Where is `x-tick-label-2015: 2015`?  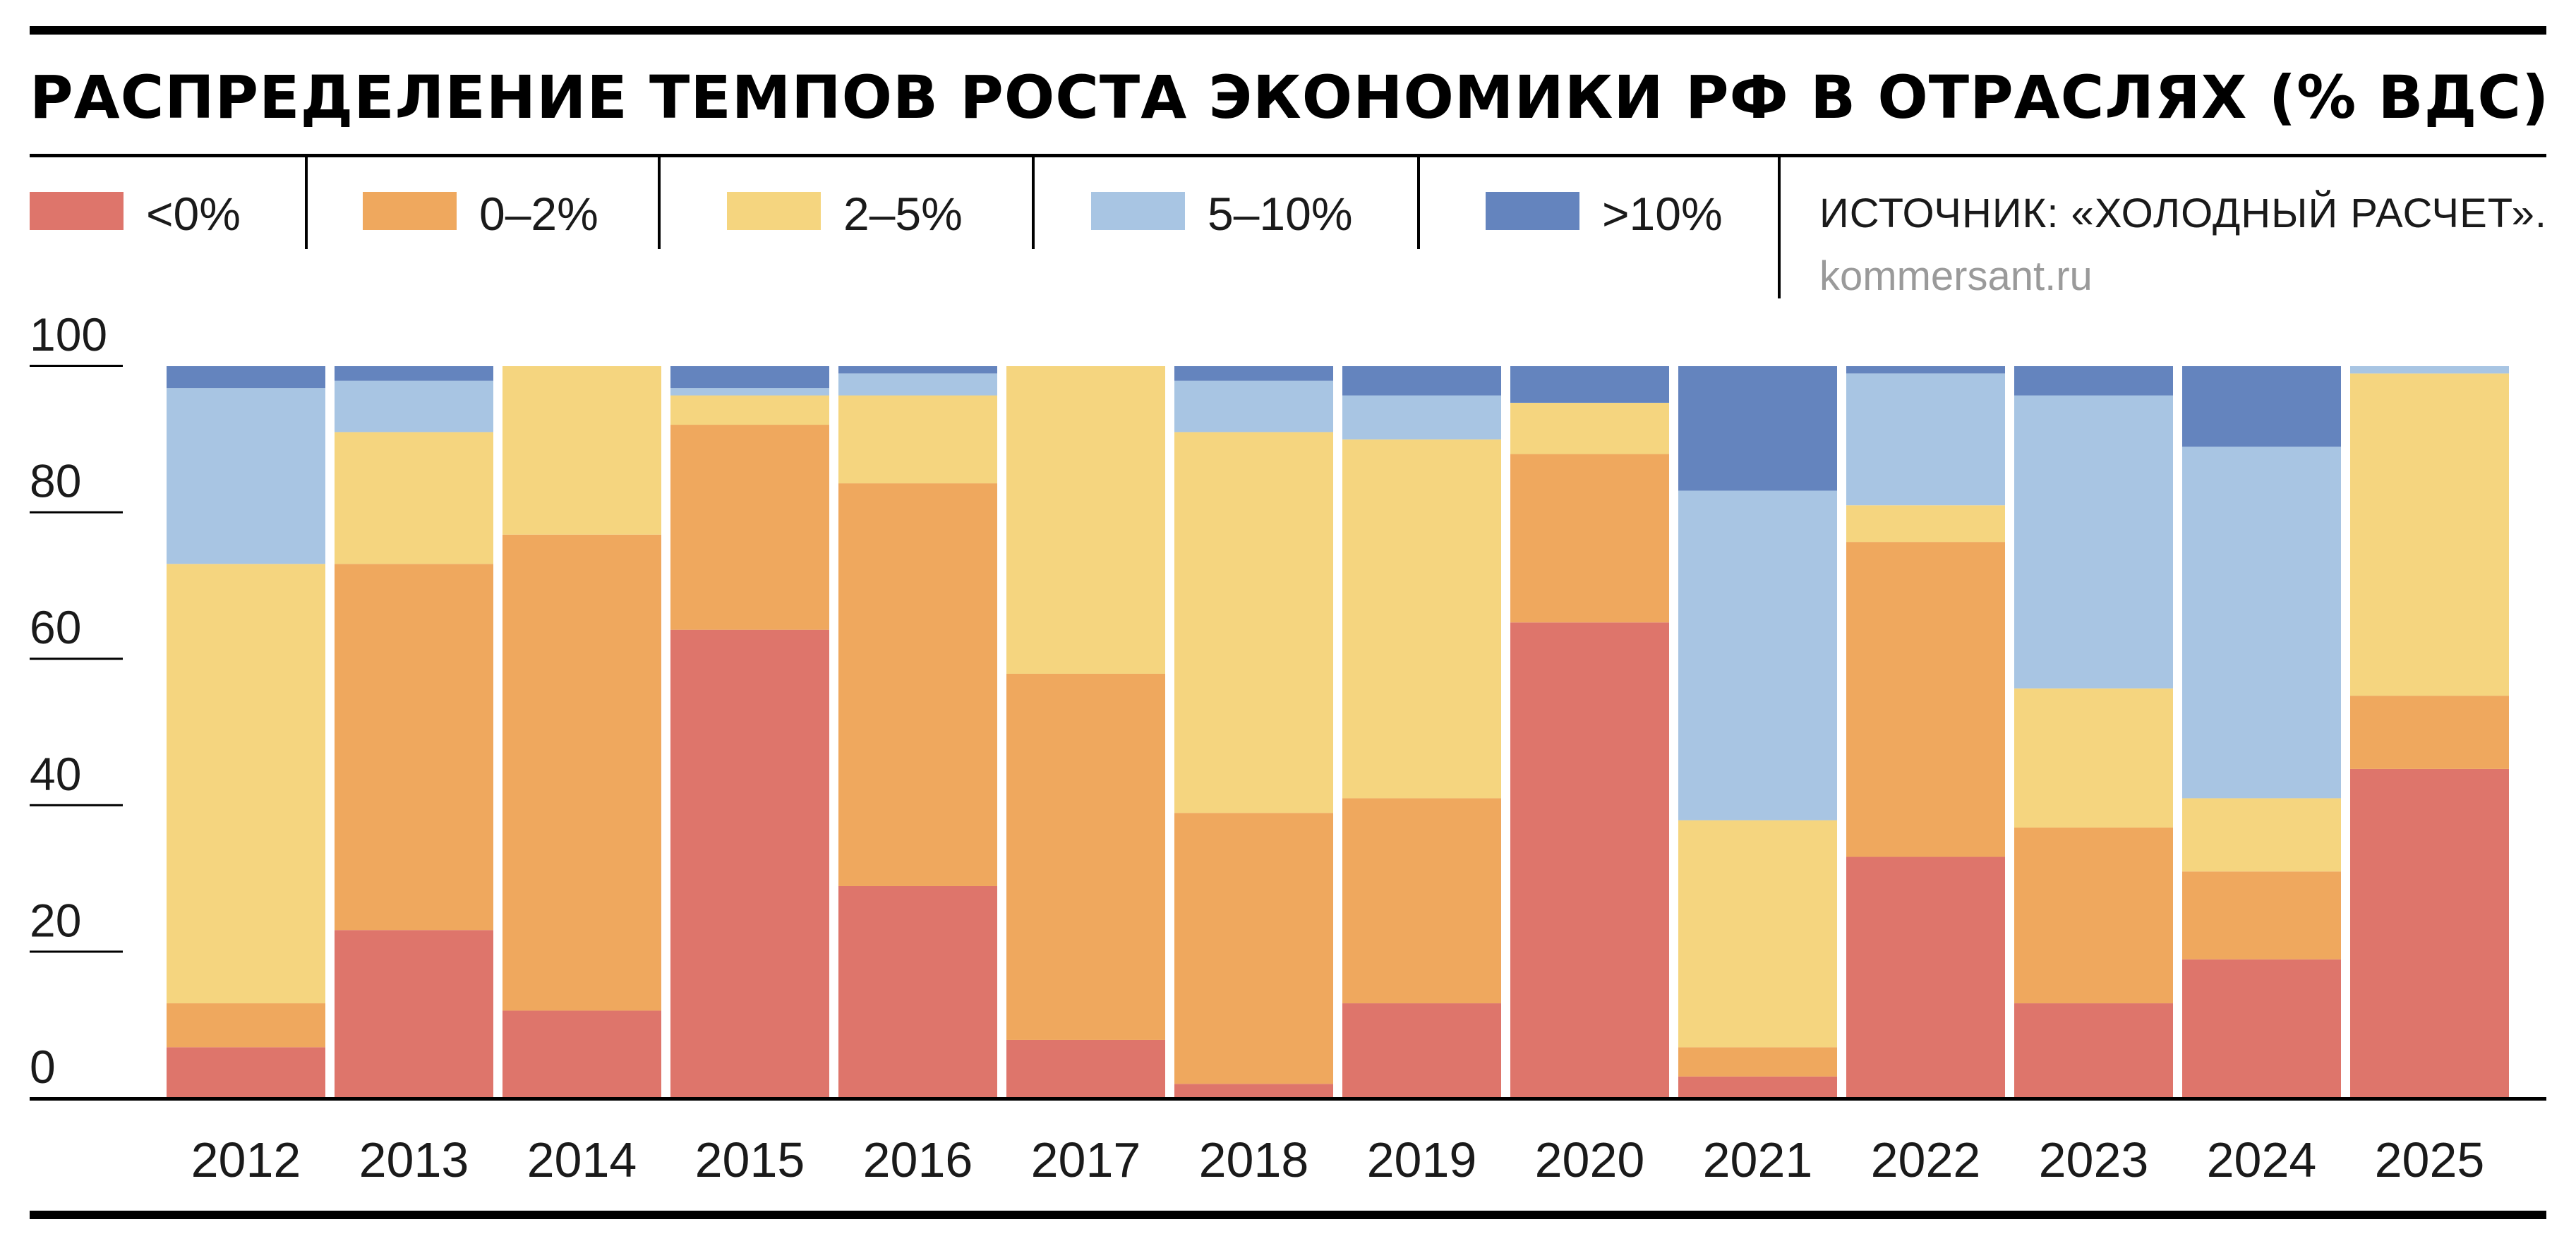 x-tick-label-2015: 2015 is located at coordinates (750, 1159).